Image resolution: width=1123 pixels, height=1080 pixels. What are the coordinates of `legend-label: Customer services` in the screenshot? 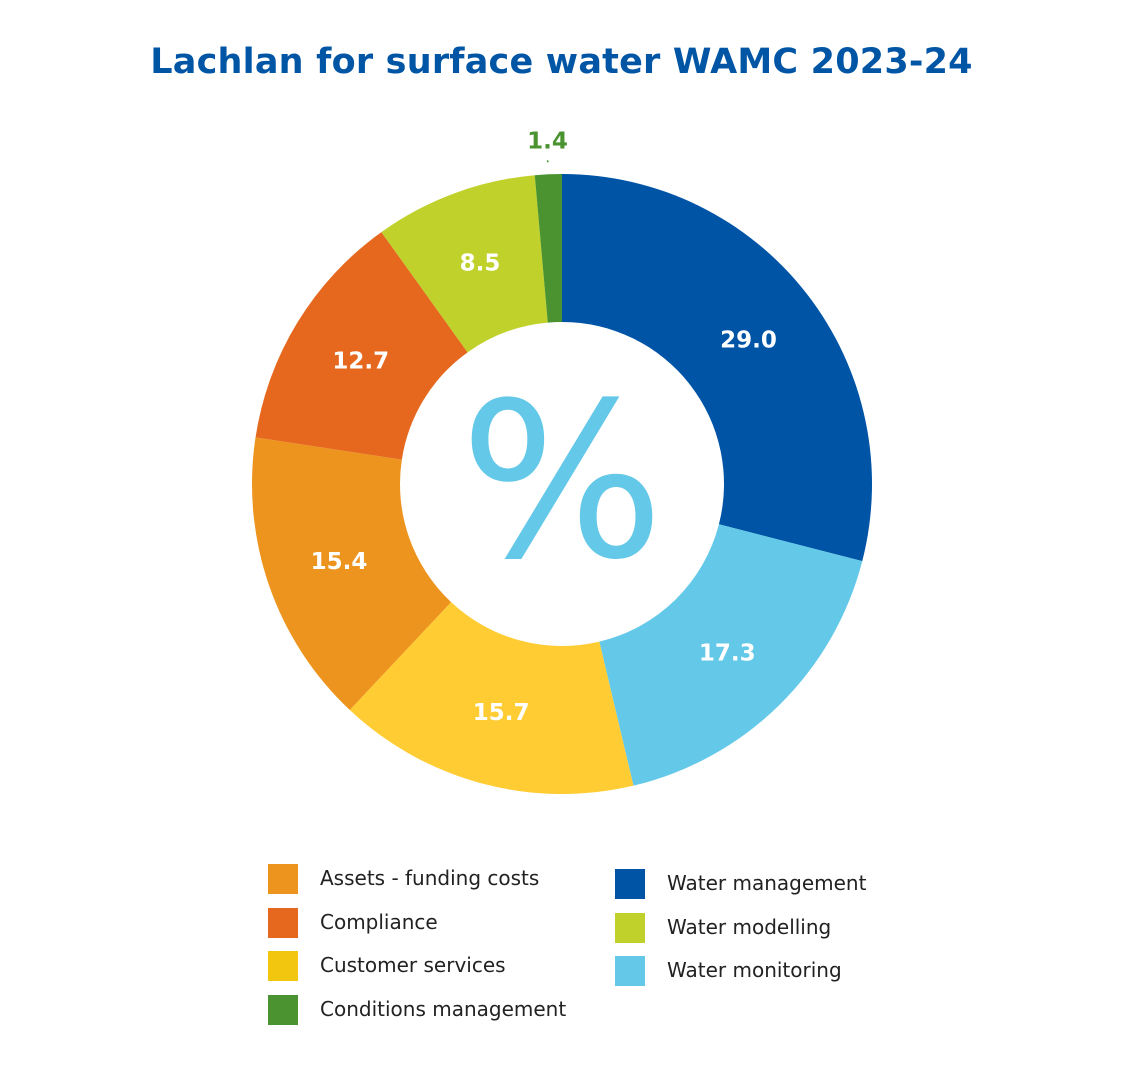 It's located at (413, 965).